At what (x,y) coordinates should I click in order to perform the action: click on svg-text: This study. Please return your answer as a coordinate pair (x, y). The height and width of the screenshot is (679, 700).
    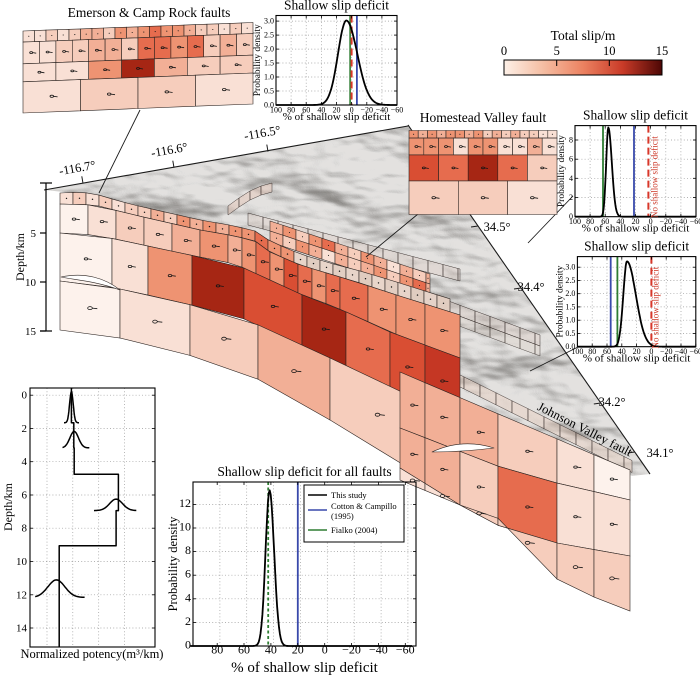
    Looking at the image, I should click on (349, 495).